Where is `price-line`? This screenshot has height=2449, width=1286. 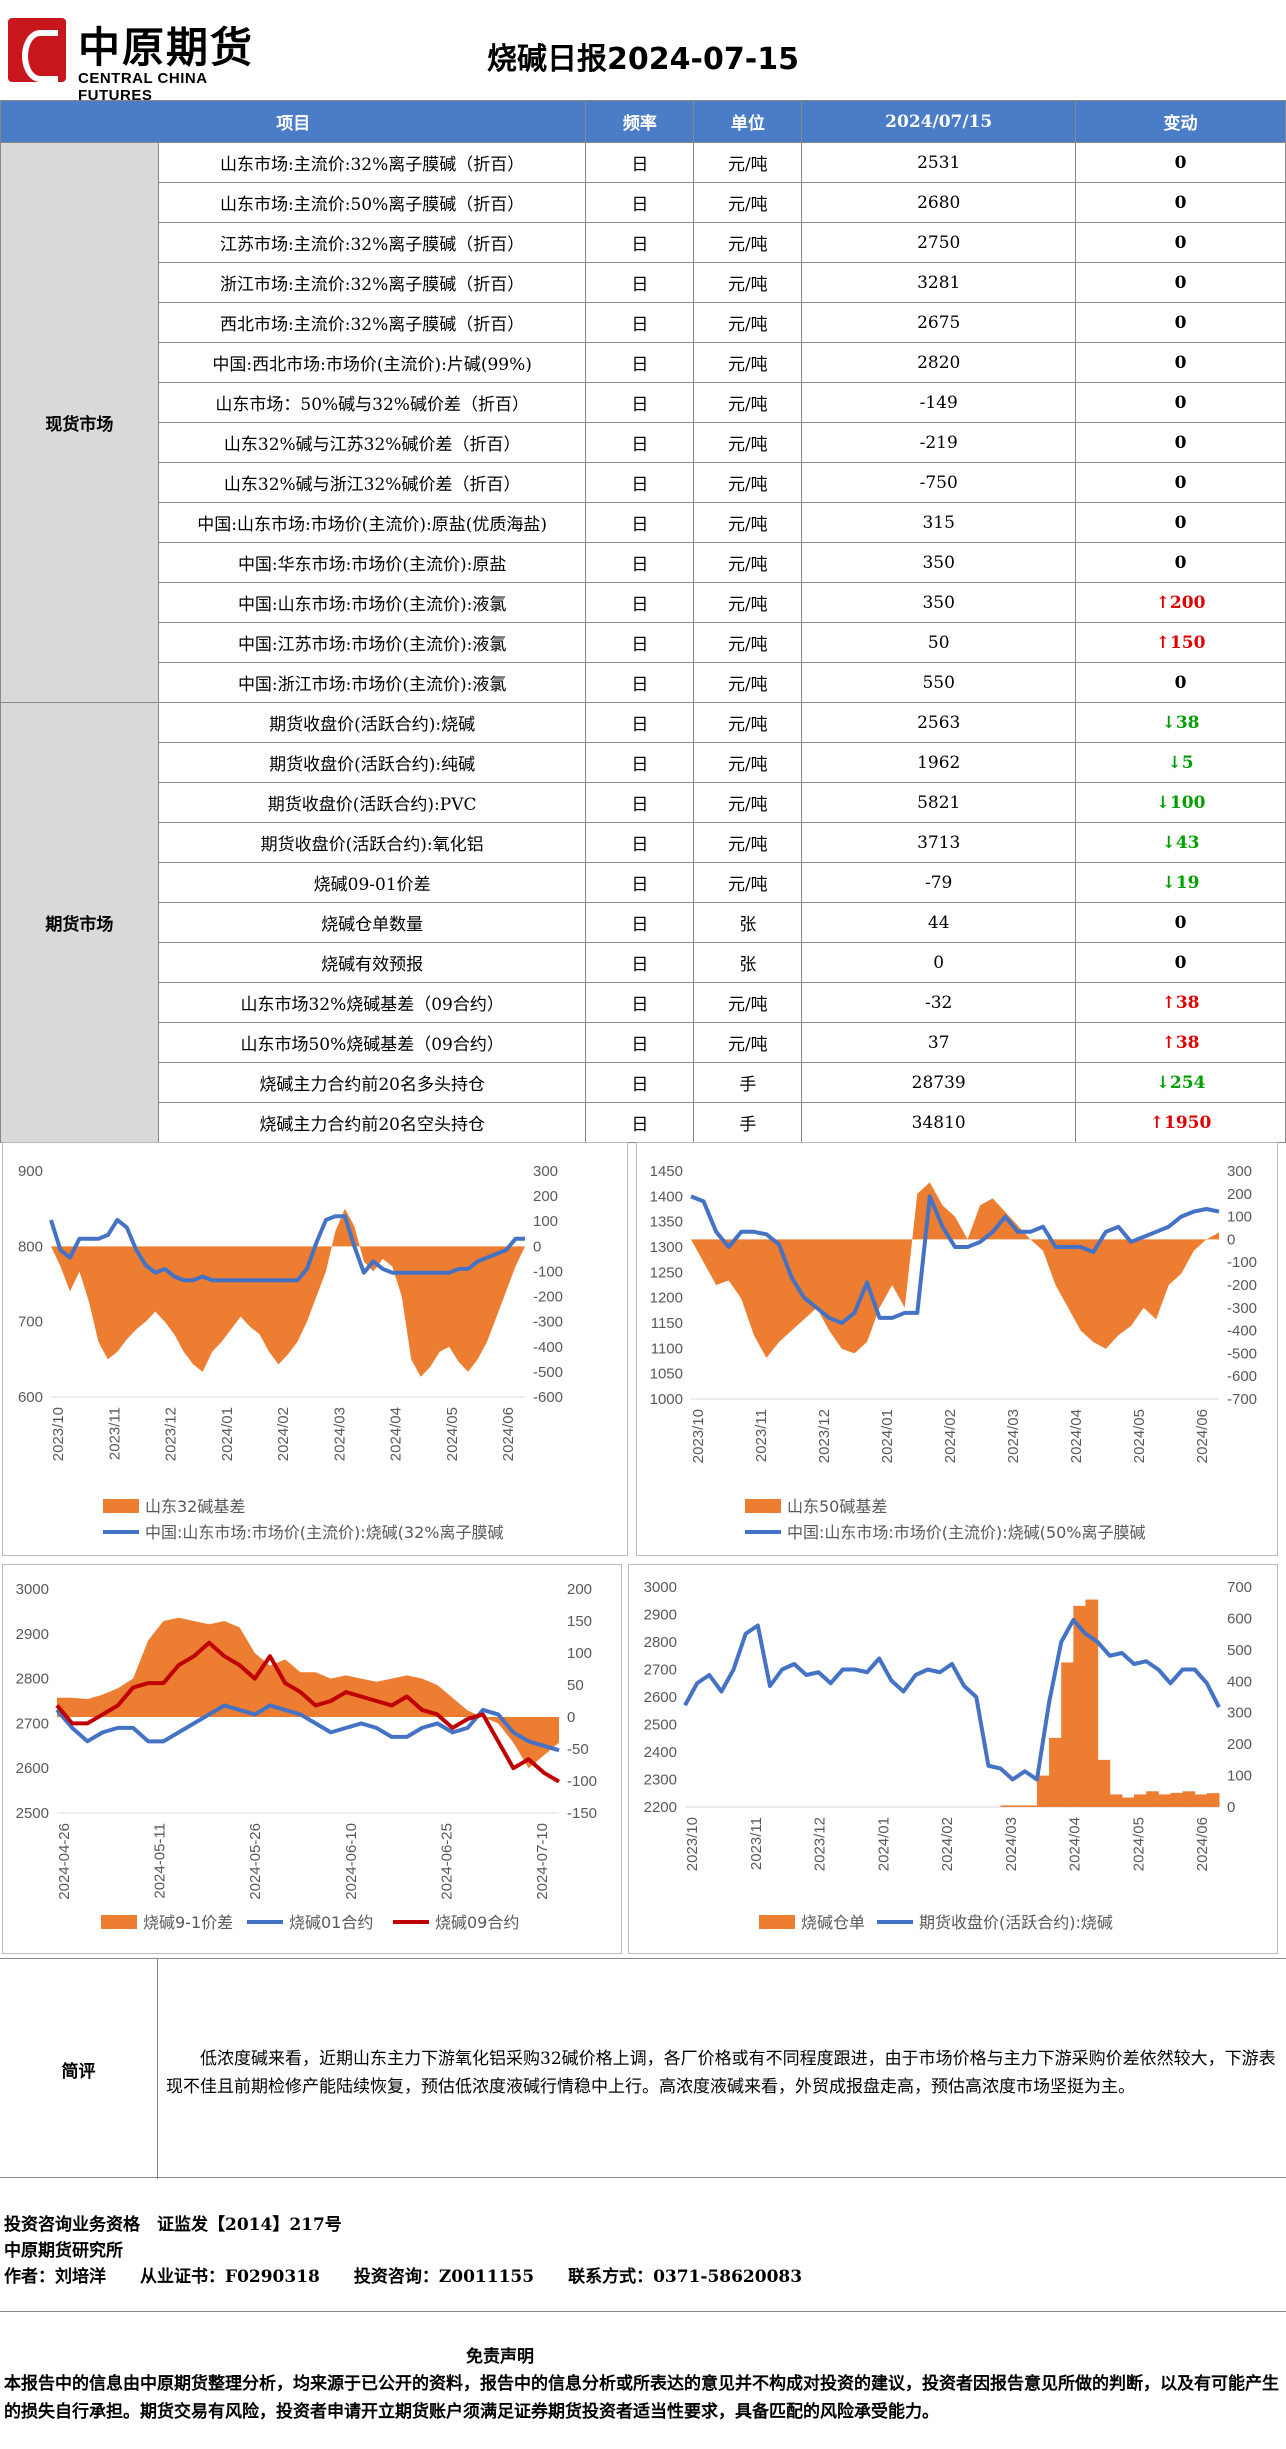
price-line is located at coordinates (955, 1259).